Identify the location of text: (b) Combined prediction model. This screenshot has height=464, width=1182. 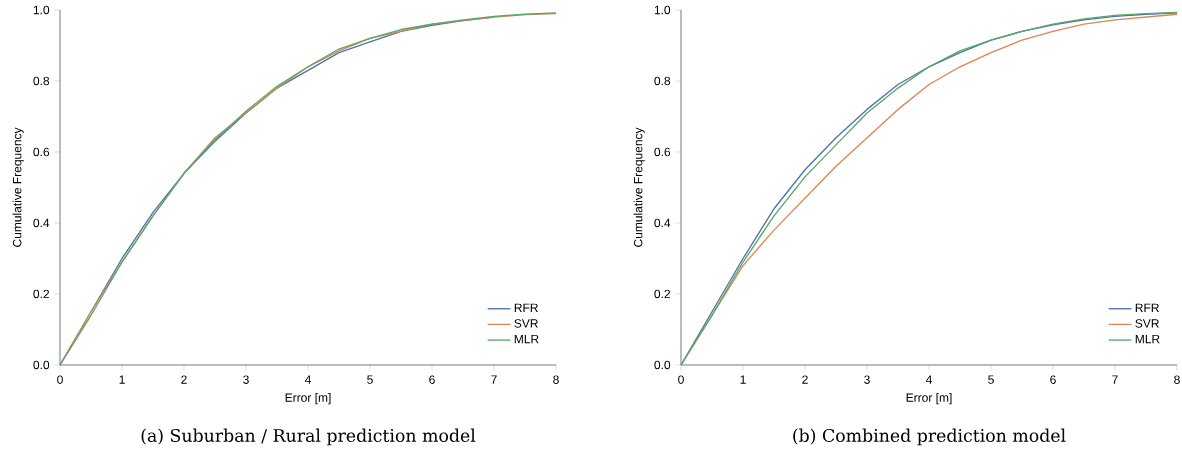
(929, 437).